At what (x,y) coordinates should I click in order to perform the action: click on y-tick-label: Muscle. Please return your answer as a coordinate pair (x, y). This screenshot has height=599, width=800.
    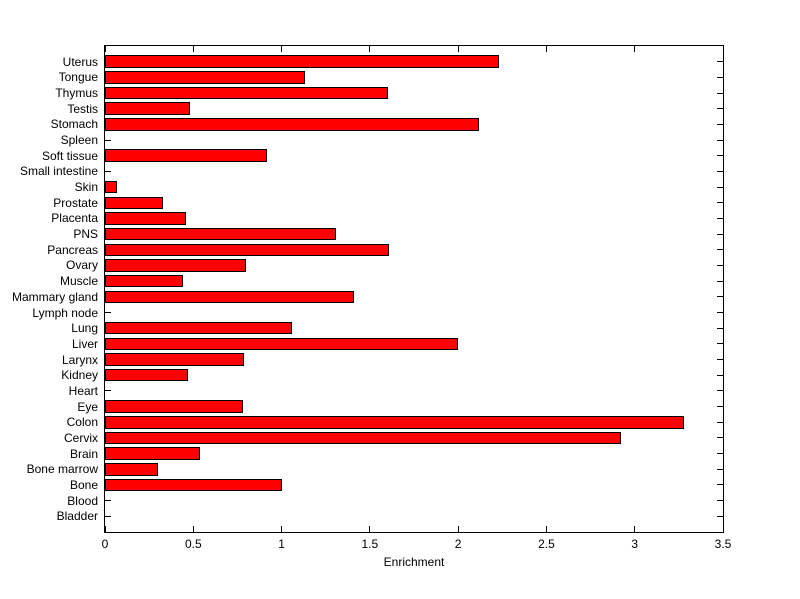
    Looking at the image, I should click on (78, 281).